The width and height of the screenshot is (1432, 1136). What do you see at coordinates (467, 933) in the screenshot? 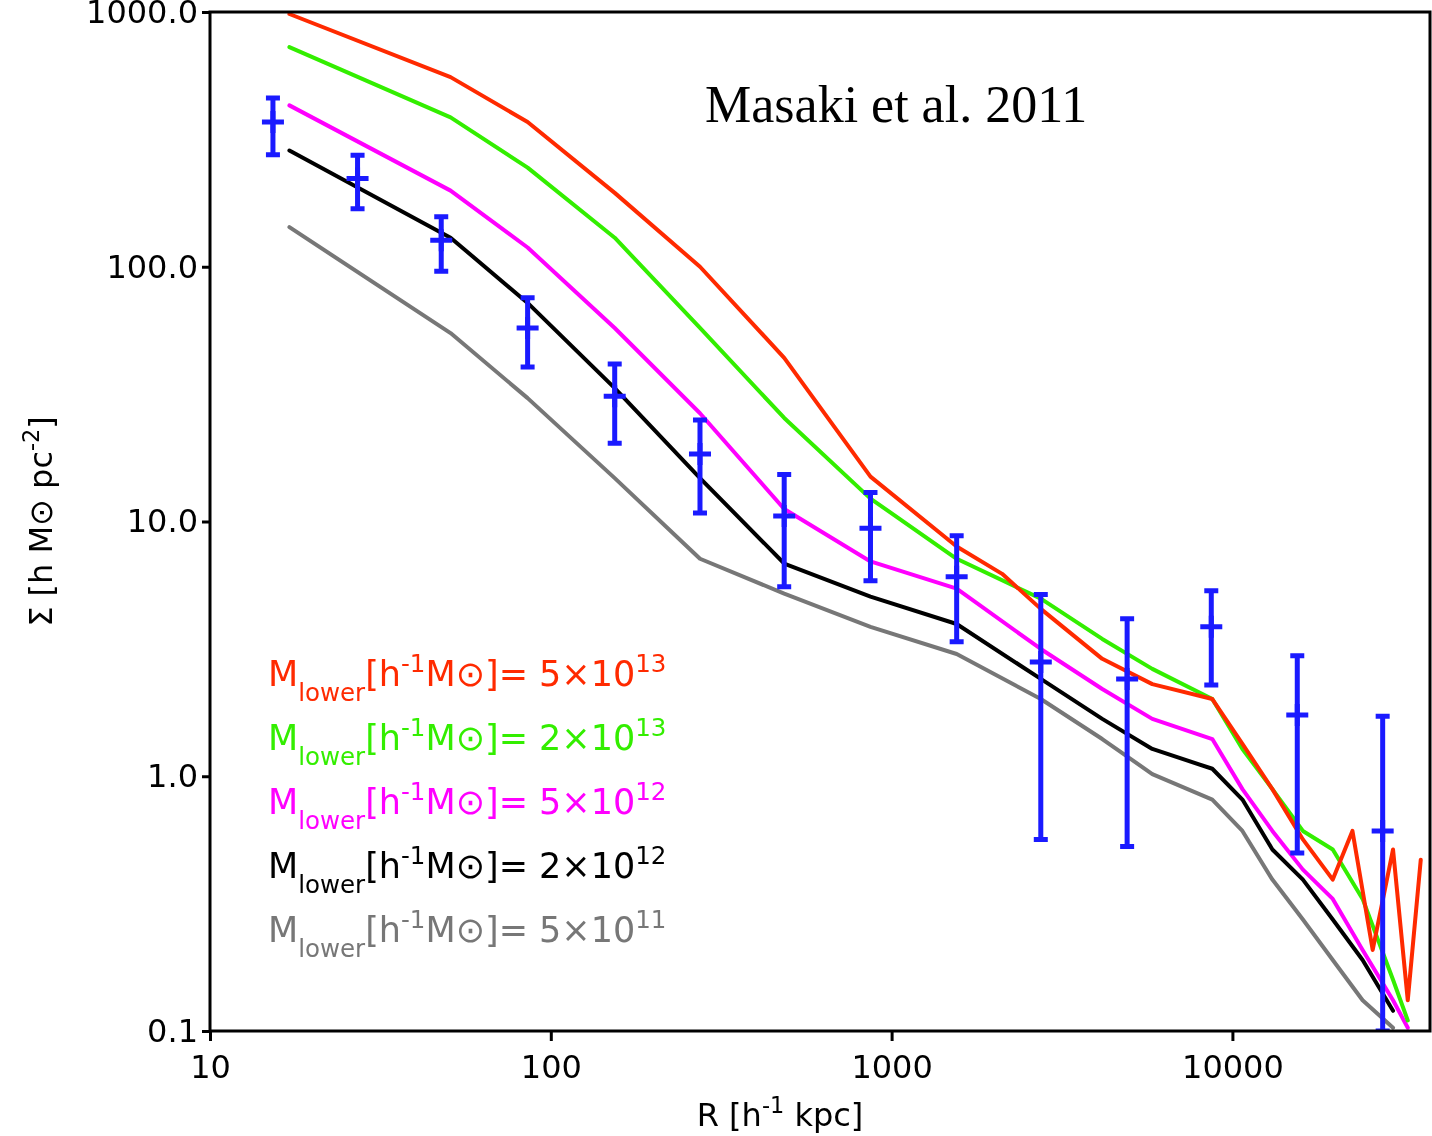
I see `text: M$_{lower}$[h$^{-1}$M⊙]= 5×10$^{11}$` at bounding box center [467, 933].